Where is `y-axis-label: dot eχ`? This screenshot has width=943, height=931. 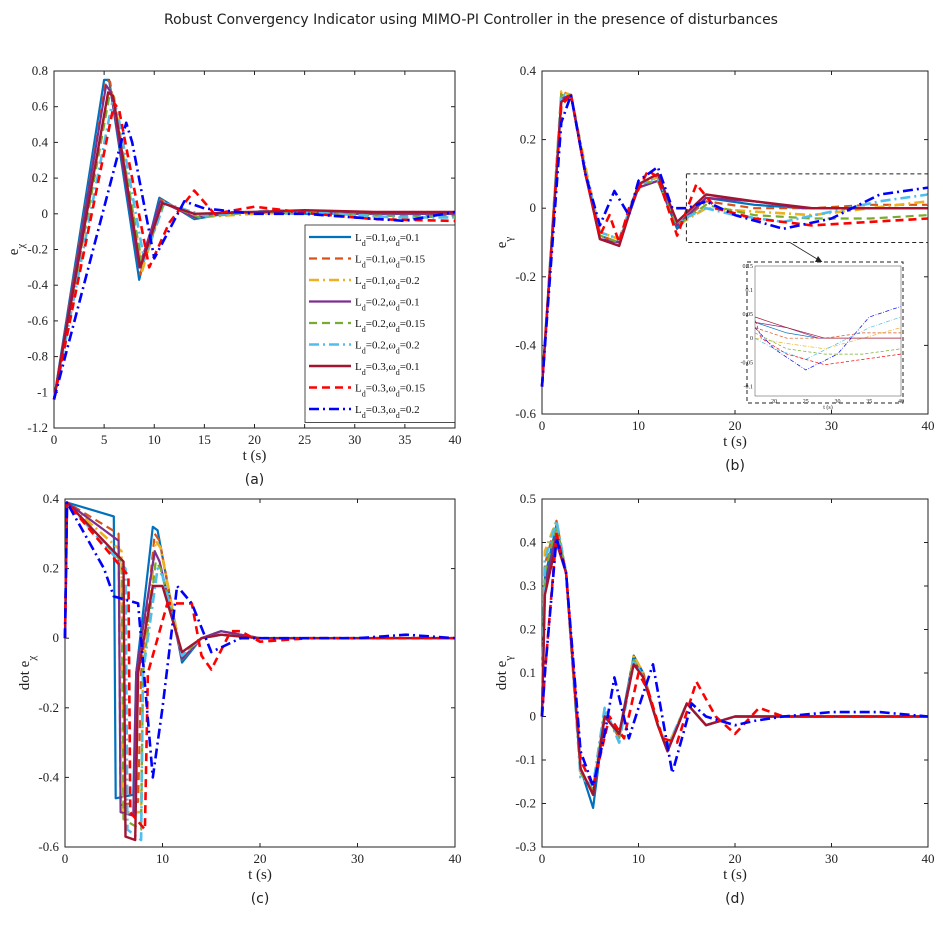 y-axis-label: dot eχ is located at coordinates (27, 673).